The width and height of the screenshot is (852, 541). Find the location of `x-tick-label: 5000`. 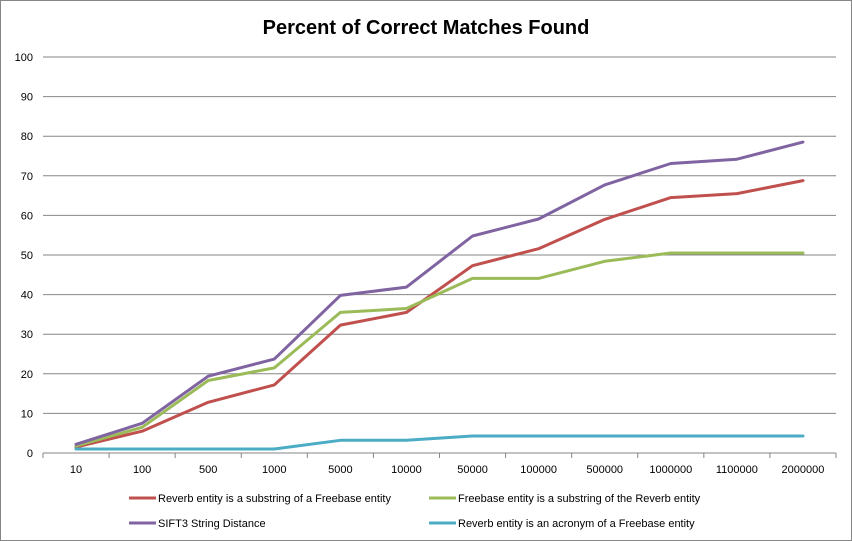

x-tick-label: 5000 is located at coordinates (340, 470).